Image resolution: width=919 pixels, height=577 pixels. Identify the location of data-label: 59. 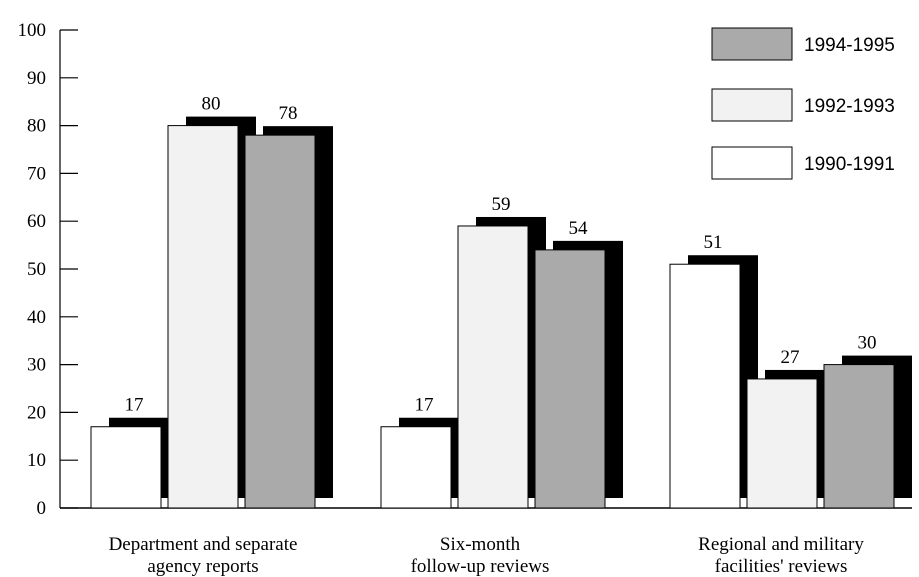
(501, 204).